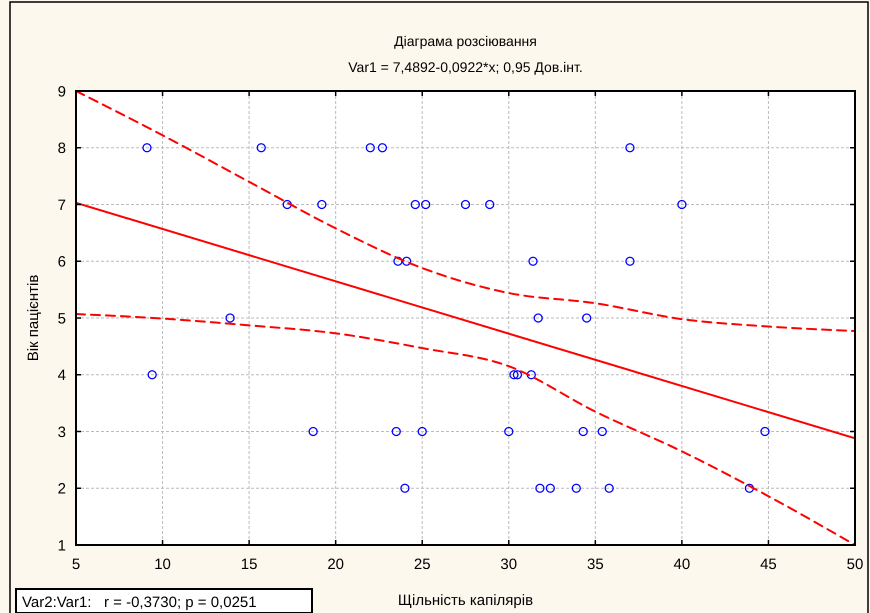 This screenshot has height=613, width=870. I want to click on y-tick-label: 7, so click(62, 205).